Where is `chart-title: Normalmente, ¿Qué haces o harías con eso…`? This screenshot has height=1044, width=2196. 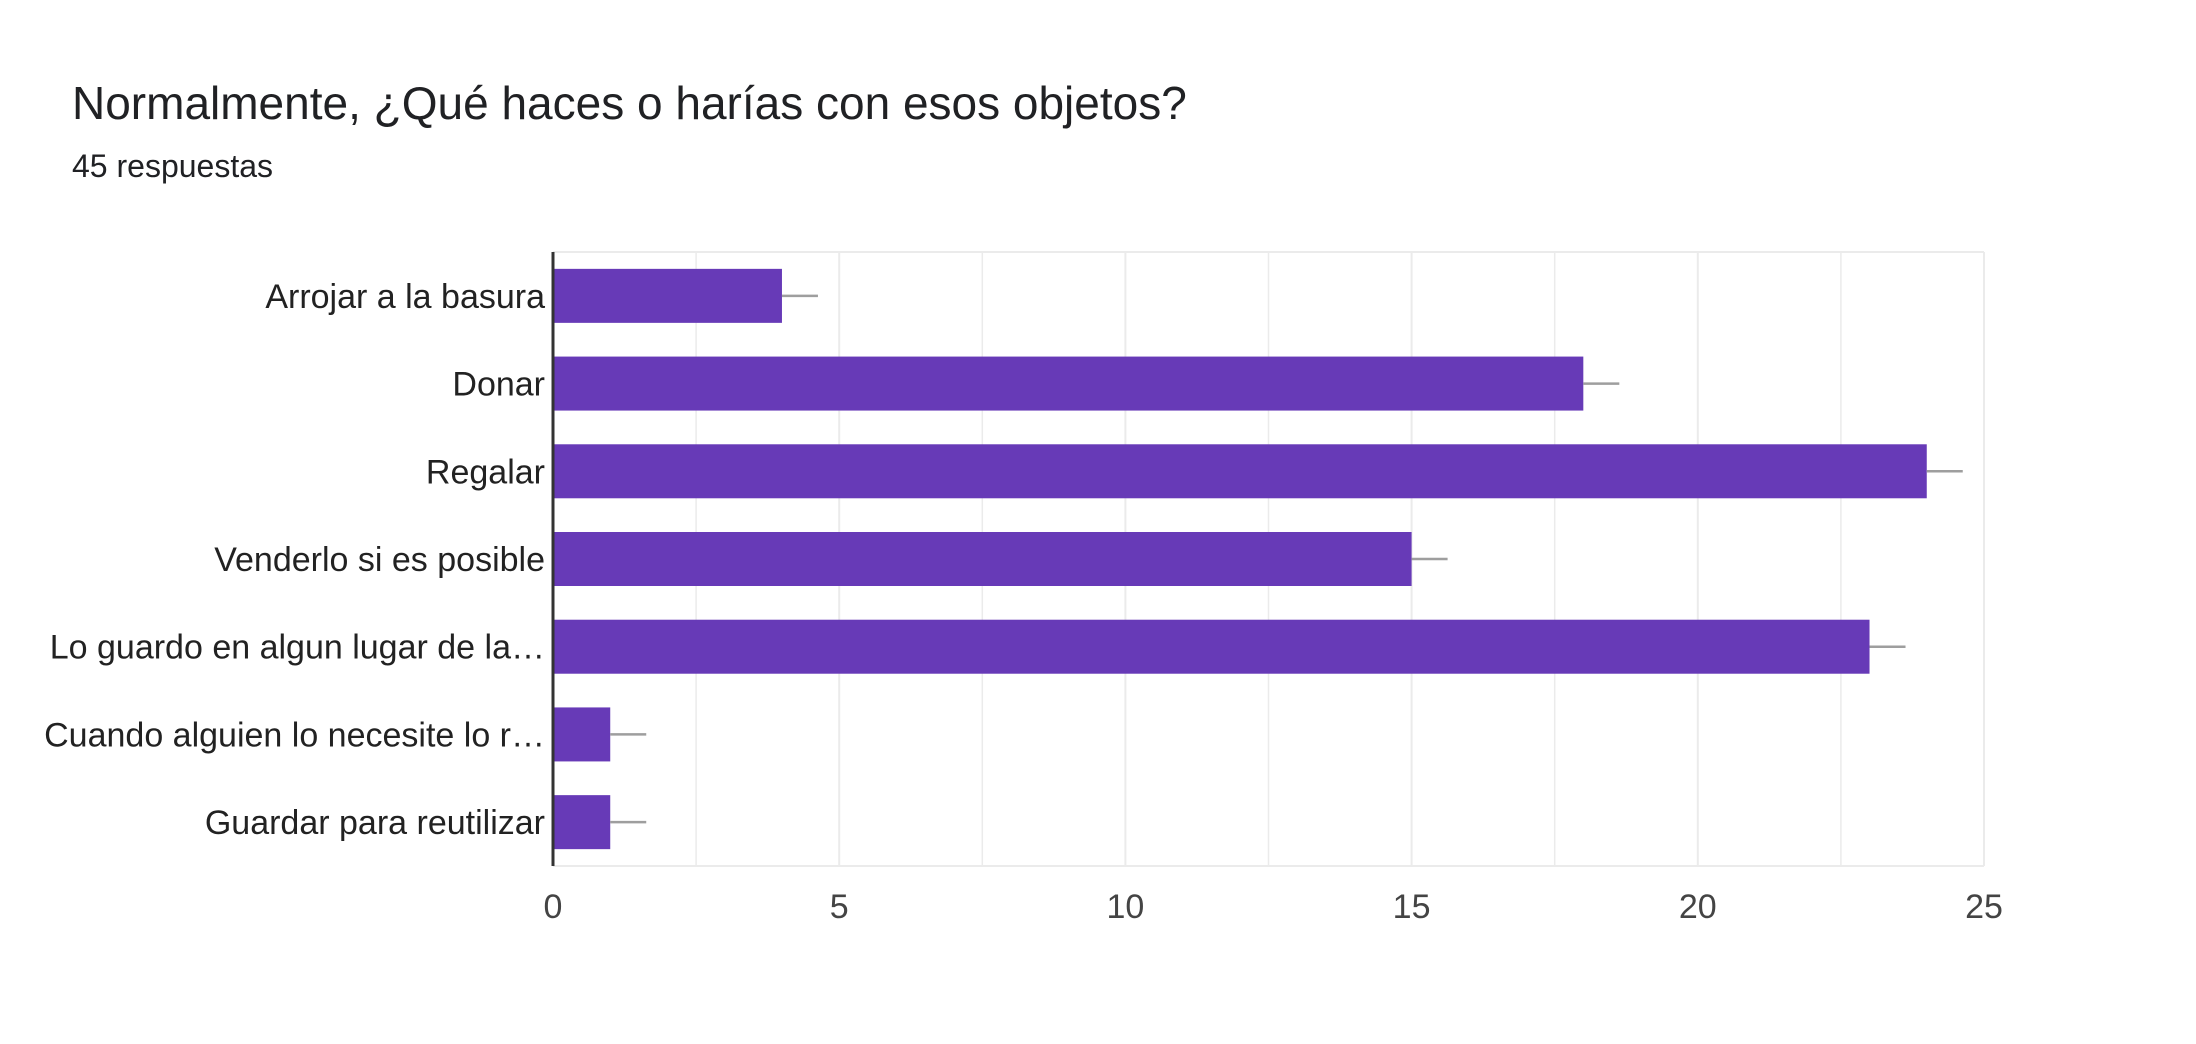
chart-title: Normalmente, ¿Qué haces o harías con eso… is located at coordinates (629, 103).